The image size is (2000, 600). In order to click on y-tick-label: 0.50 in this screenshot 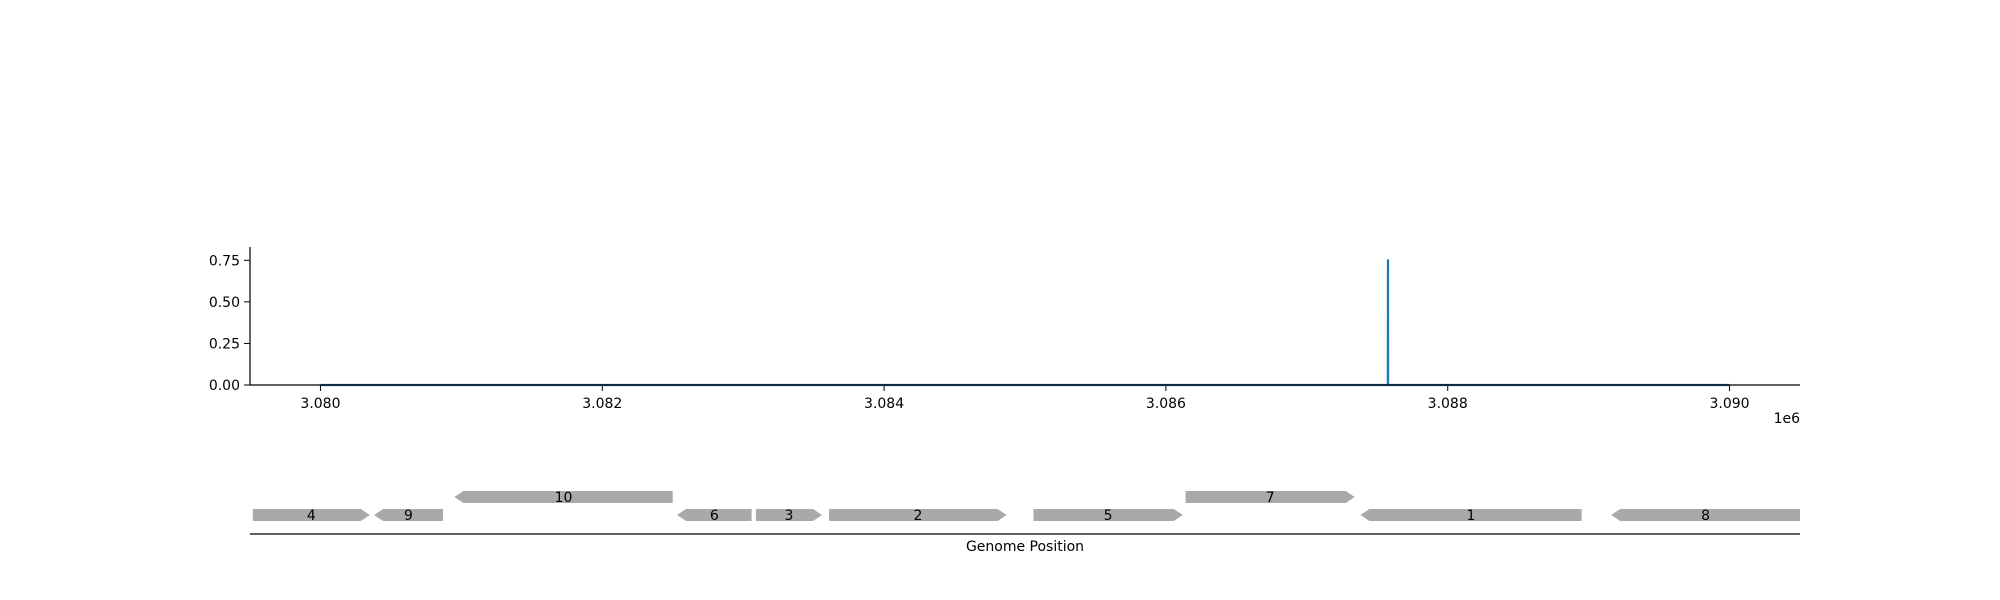, I will do `click(224, 303)`.